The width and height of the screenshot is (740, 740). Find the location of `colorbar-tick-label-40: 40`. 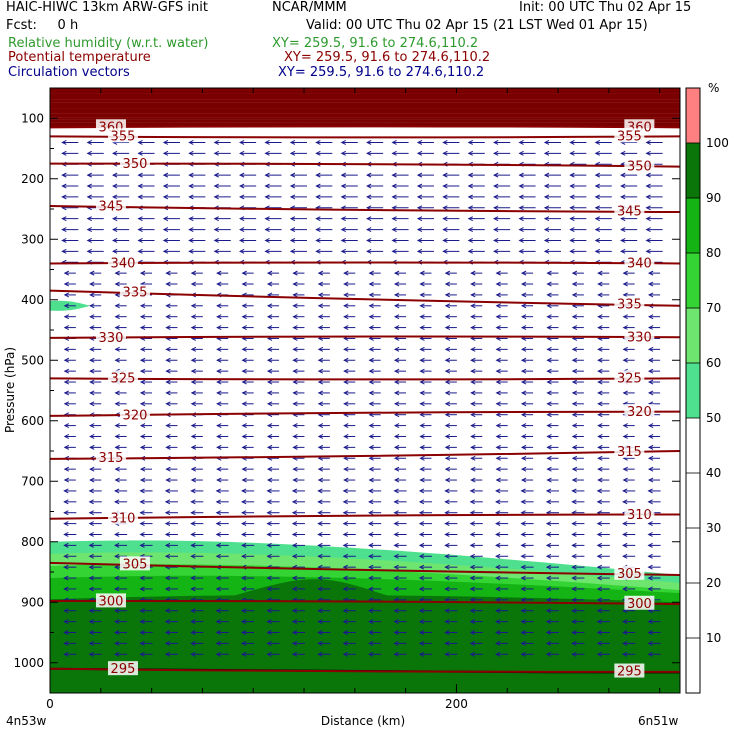

colorbar-tick-label-40: 40 is located at coordinates (713, 473).